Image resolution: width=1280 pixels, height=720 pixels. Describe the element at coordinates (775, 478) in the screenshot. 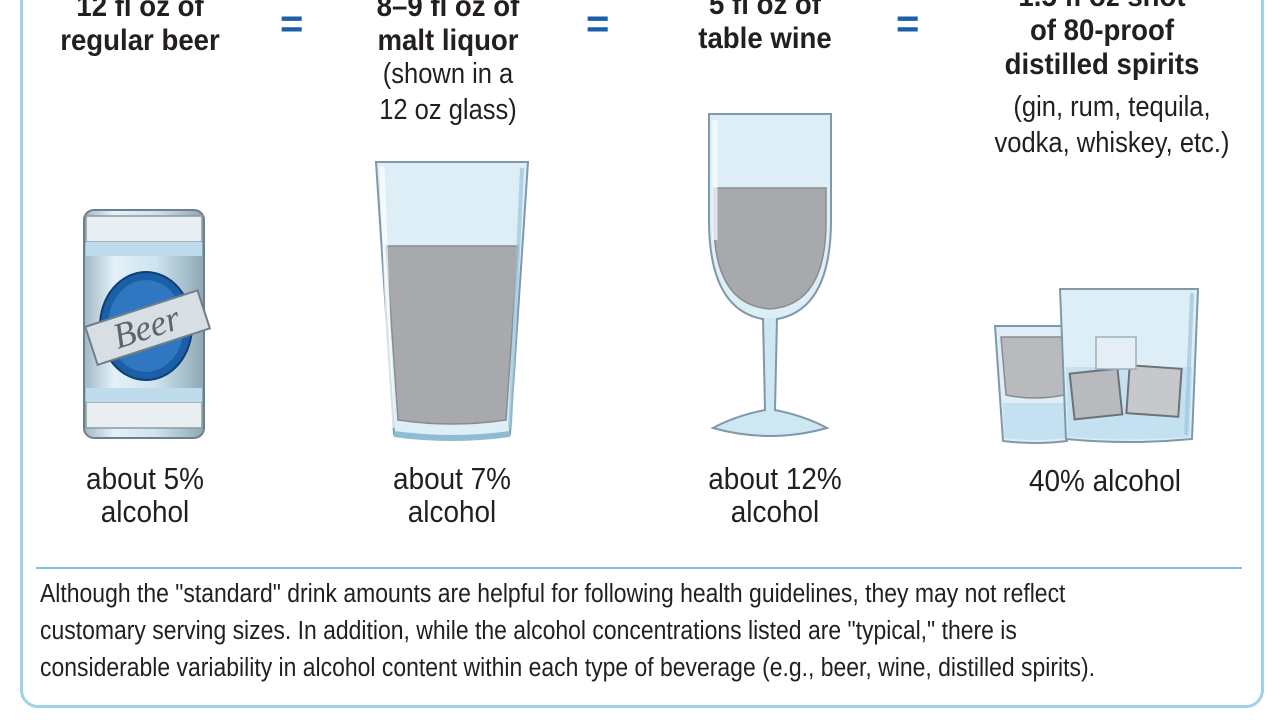

I see `wine-alcohol-line-1: about 12%` at that location.